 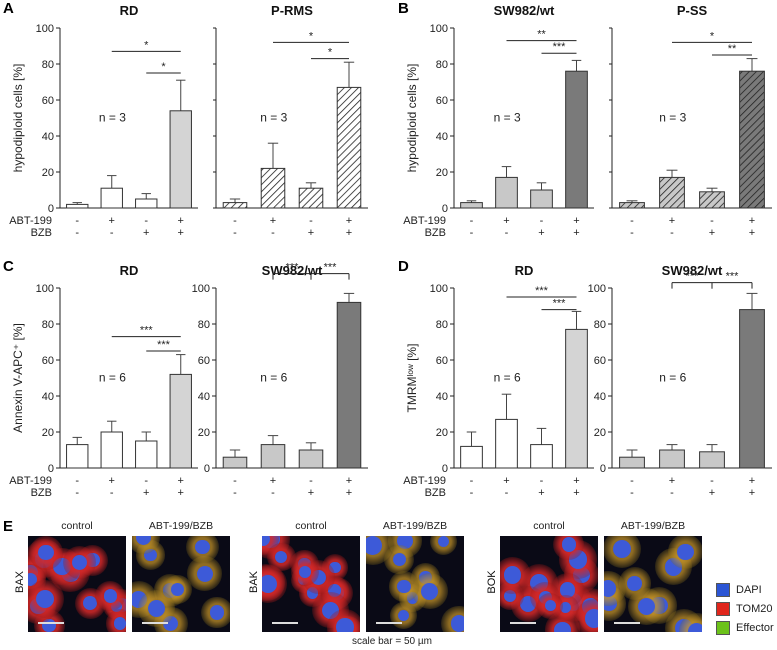 I want to click on y-tick-label: 40, so click(x=600, y=397).